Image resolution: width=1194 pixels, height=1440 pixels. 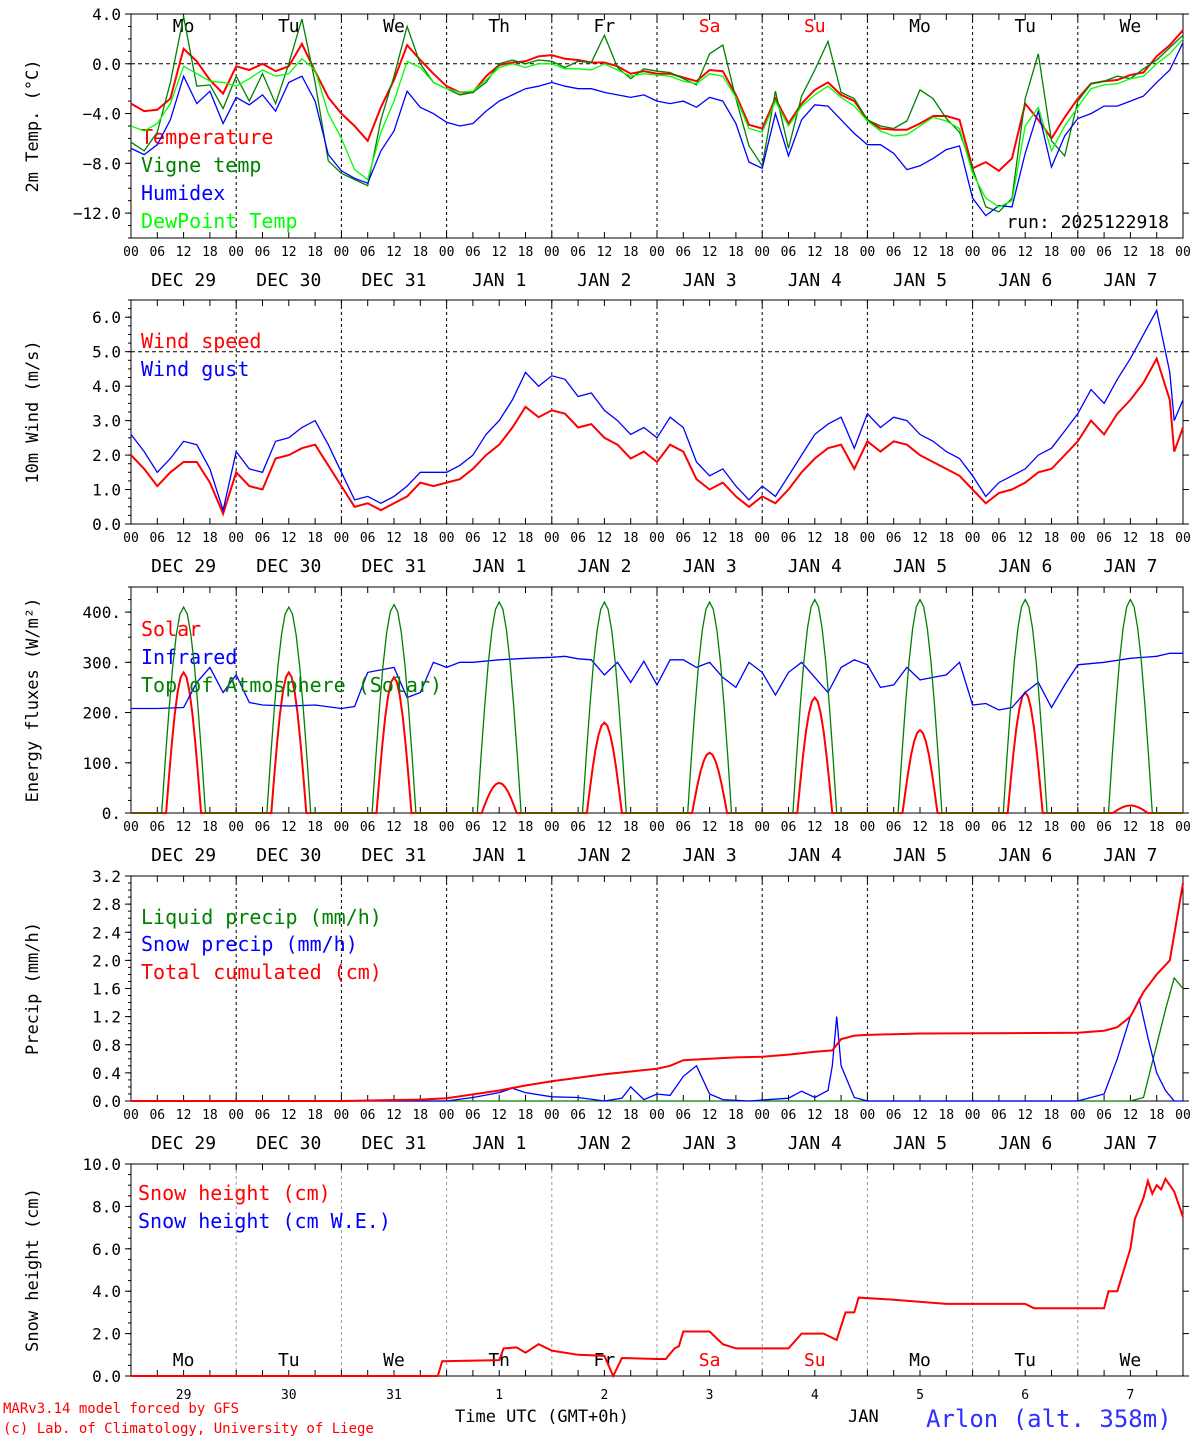 What do you see at coordinates (101, 662) in the screenshot?
I see `y-tick-label: 300.` at bounding box center [101, 662].